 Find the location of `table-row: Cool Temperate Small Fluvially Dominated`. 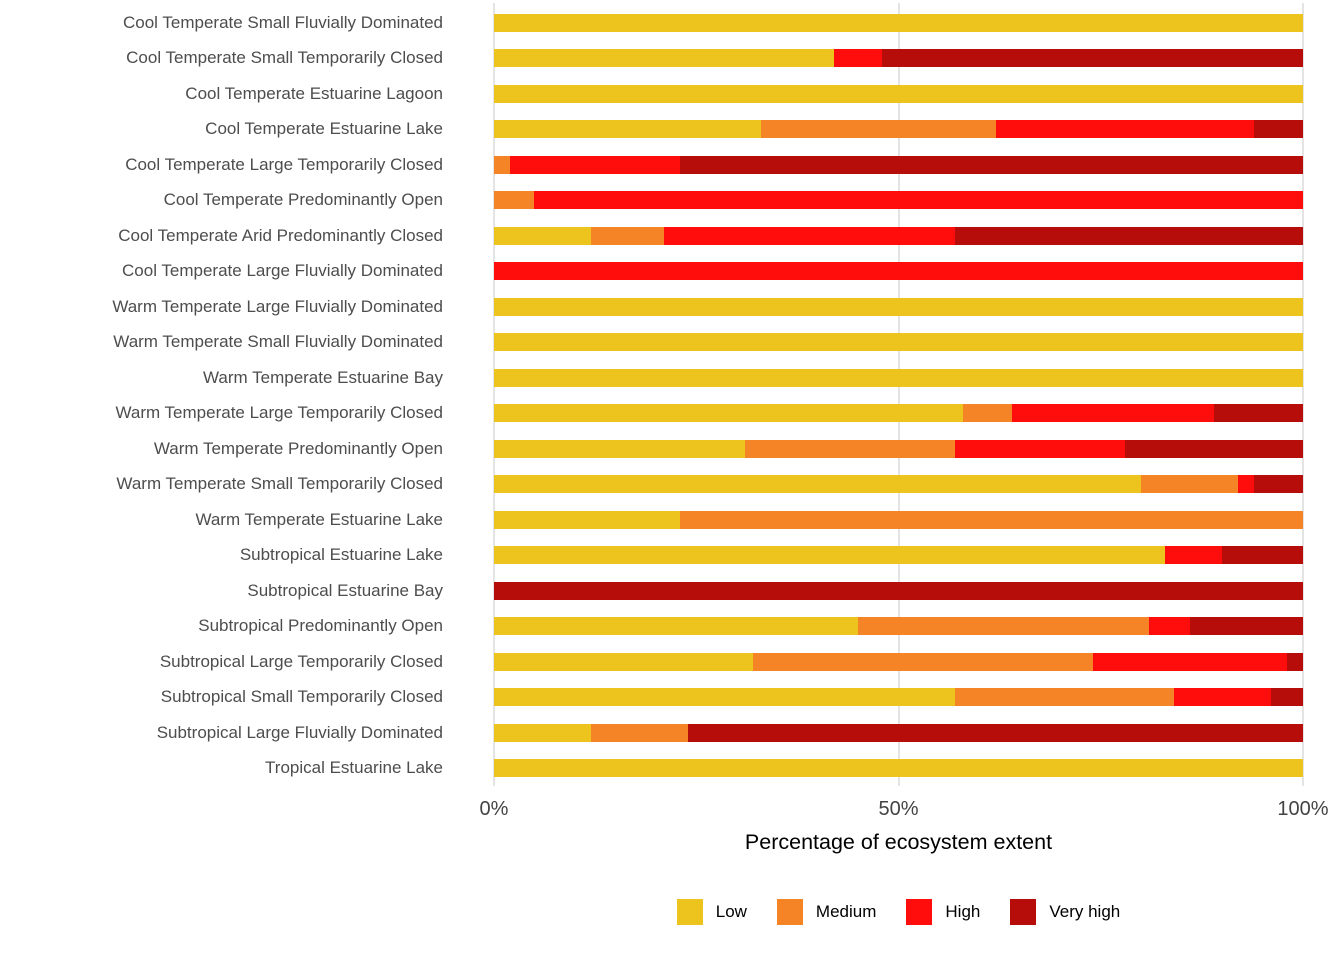

table-row: Cool Temperate Small Fluvially Dominated is located at coordinates (672, 23).